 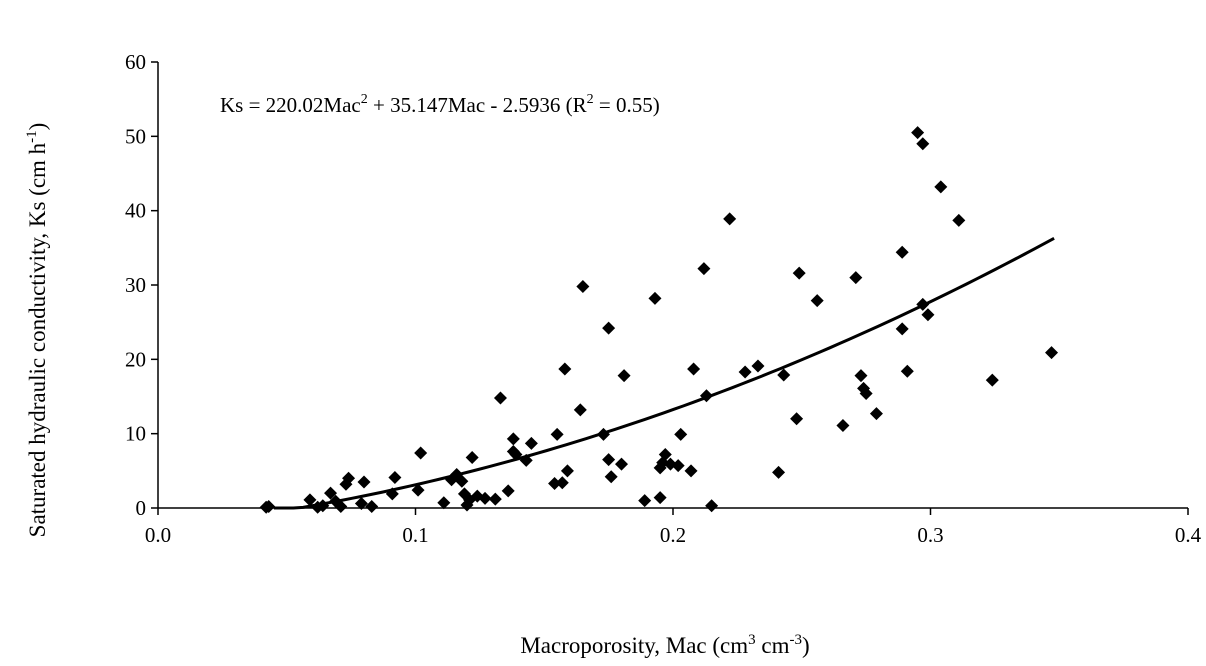 I want to click on x-tick-label: 0.0, so click(x=158, y=535).